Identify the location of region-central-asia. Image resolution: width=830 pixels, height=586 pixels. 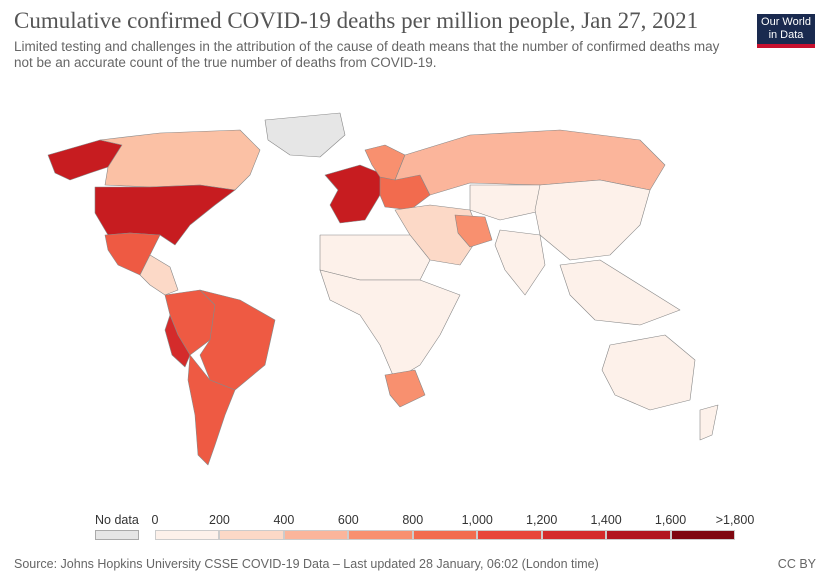
(507, 202).